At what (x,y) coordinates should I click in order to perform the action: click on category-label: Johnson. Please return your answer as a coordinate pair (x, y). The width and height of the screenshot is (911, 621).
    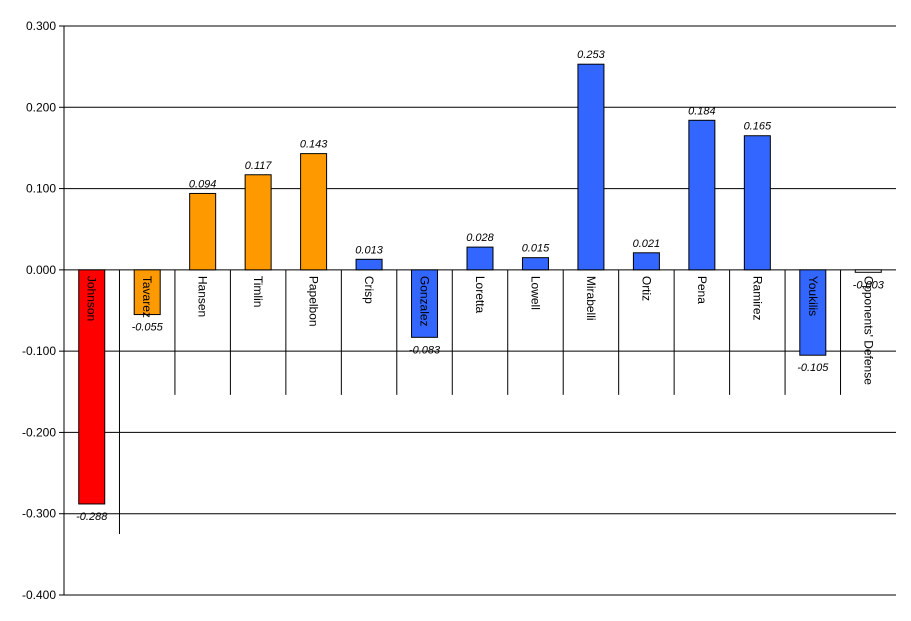
    Looking at the image, I should click on (92, 298).